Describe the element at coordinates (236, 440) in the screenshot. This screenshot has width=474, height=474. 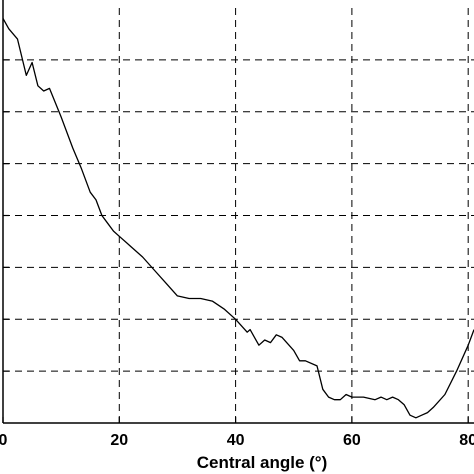
I see `x-tick-label-2: 40` at that location.